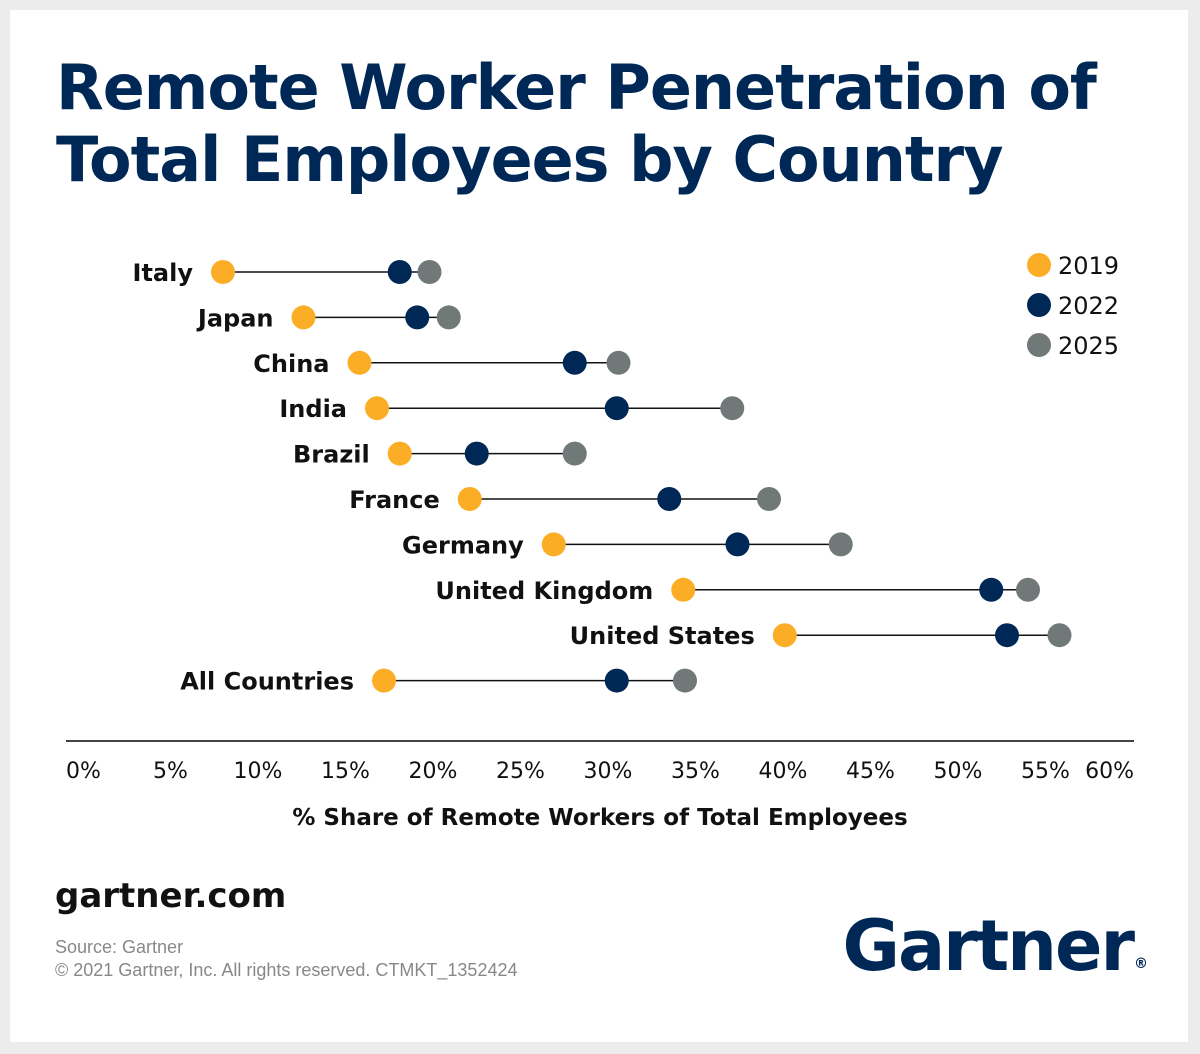 This screenshot has width=1200, height=1054. What do you see at coordinates (384, 680) in the screenshot?
I see `point-2019-all-countries` at bounding box center [384, 680].